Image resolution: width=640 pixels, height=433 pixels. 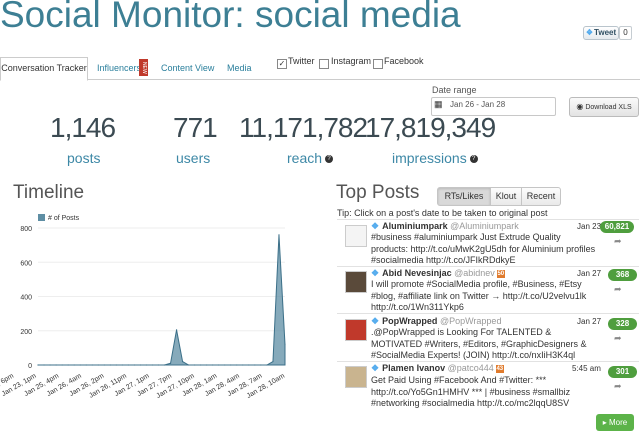 I want to click on post-author-handle: @Aluminiumpark, so click(x=484, y=226).